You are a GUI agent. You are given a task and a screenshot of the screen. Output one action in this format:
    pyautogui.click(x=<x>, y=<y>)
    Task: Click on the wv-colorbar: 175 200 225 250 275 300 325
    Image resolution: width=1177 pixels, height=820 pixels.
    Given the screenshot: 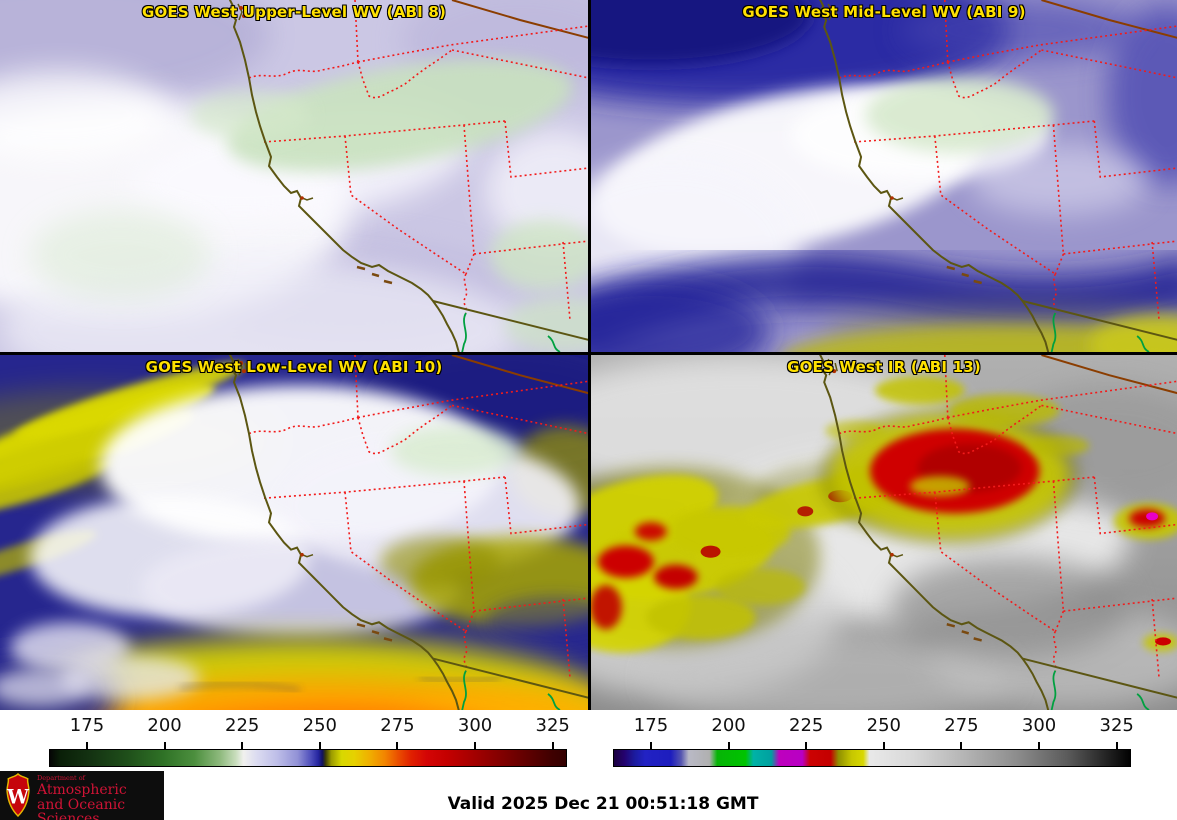 What is the action you would take?
    pyautogui.click(x=309, y=740)
    